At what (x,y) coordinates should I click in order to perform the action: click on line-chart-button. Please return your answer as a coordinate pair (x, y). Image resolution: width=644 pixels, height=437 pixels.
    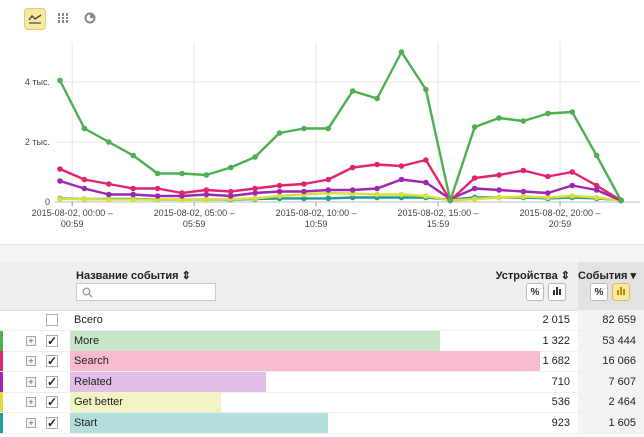
    Looking at the image, I should click on (35, 19).